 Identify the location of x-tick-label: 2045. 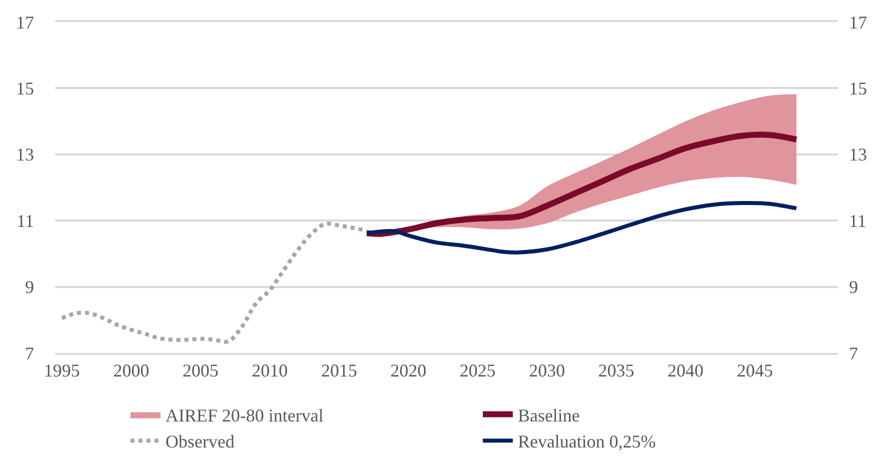
(754, 370).